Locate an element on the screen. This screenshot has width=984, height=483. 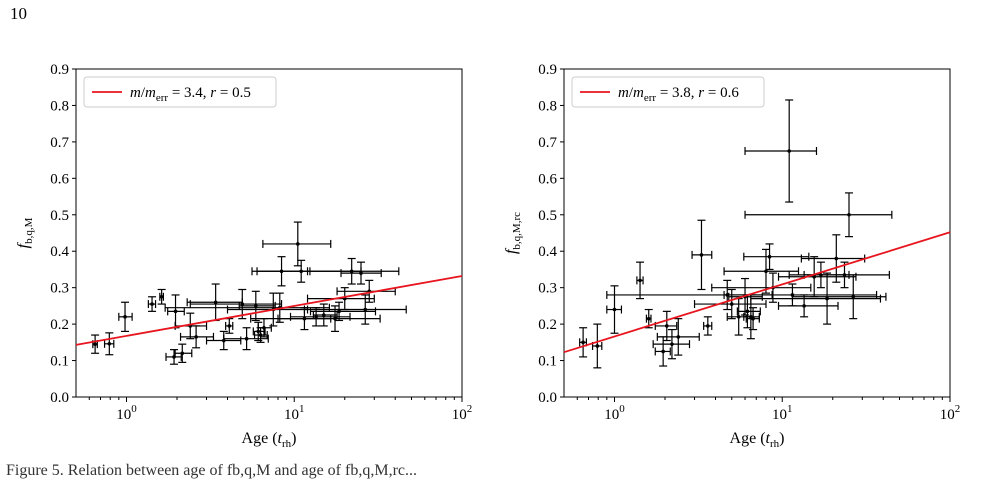
legend-label: m/merr = 3.8, r = 0.6 is located at coordinates (678, 94).